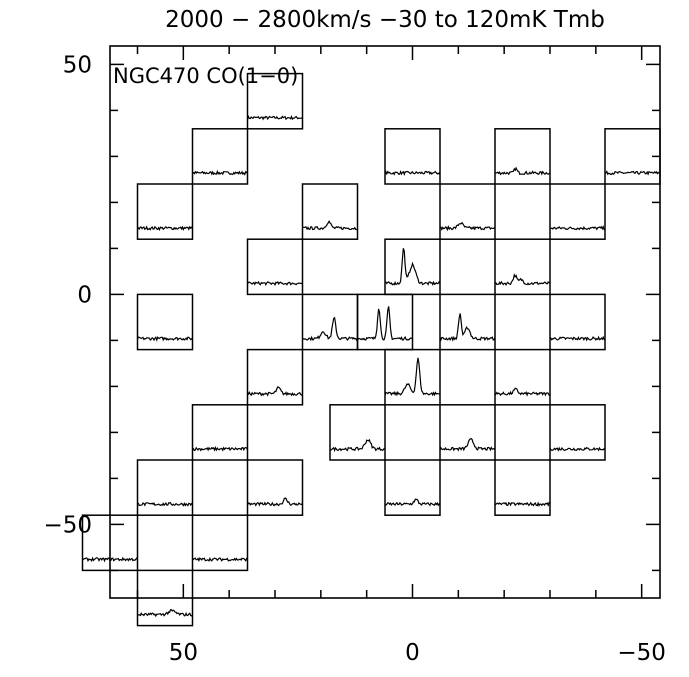 The width and height of the screenshot is (689, 677). I want to click on y-tick-label: 50, so click(77, 65).